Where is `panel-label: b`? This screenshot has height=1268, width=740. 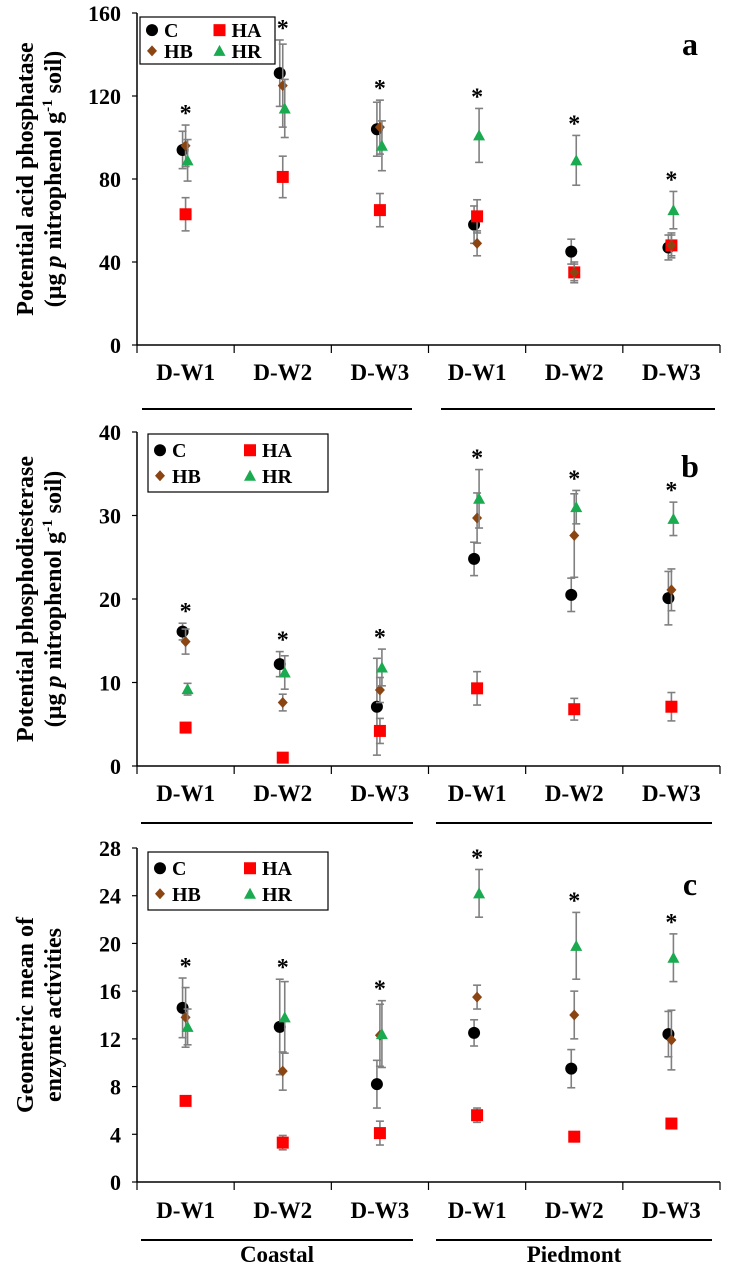 panel-label: b is located at coordinates (690, 466).